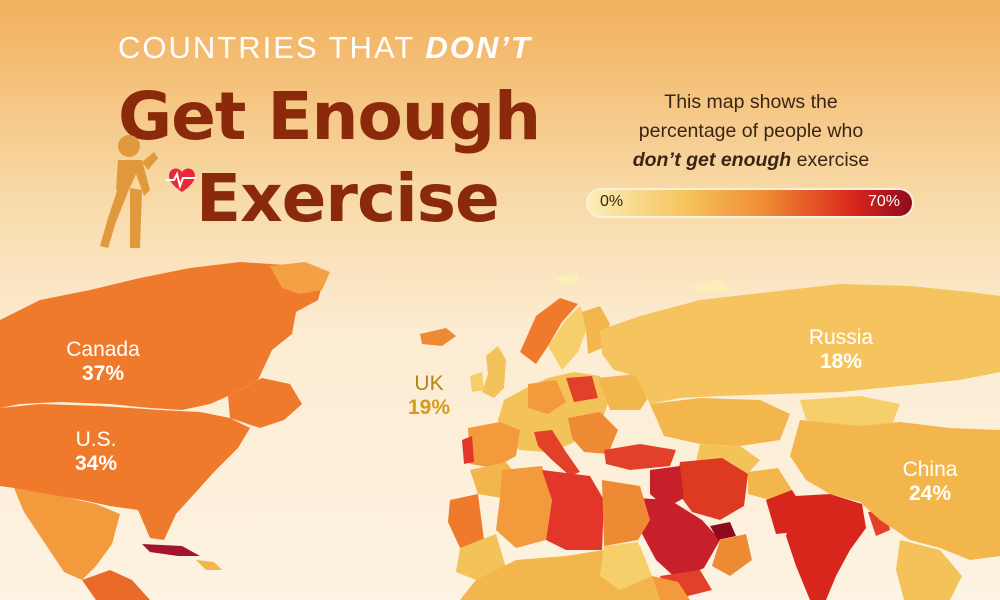  What do you see at coordinates (732, 555) in the screenshot?
I see `region-oman` at bounding box center [732, 555].